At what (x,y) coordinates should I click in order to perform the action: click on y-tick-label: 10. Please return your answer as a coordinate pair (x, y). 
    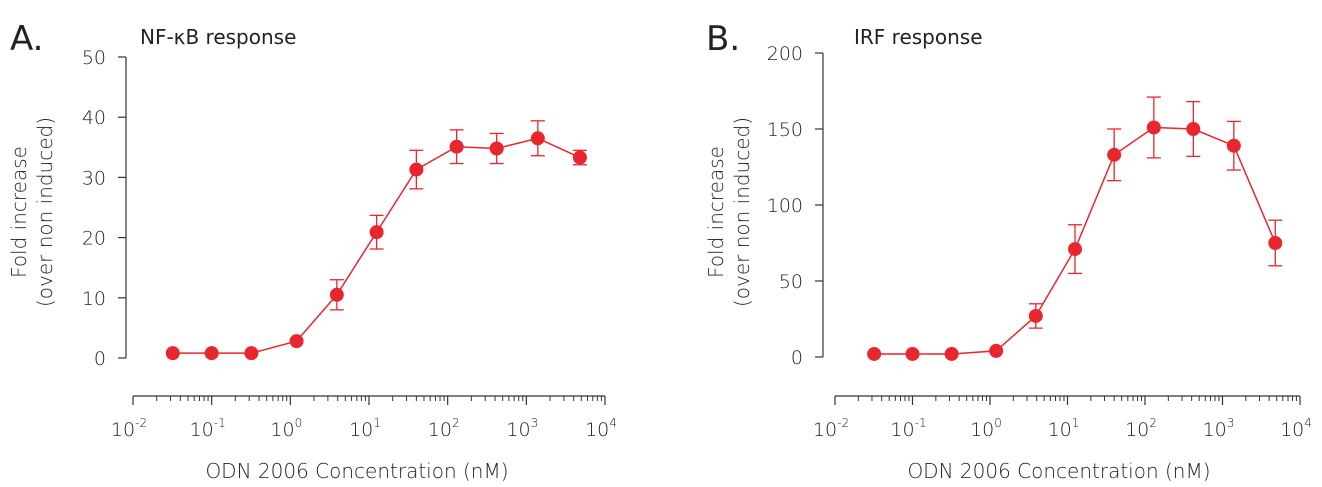
    Looking at the image, I should click on (94, 299).